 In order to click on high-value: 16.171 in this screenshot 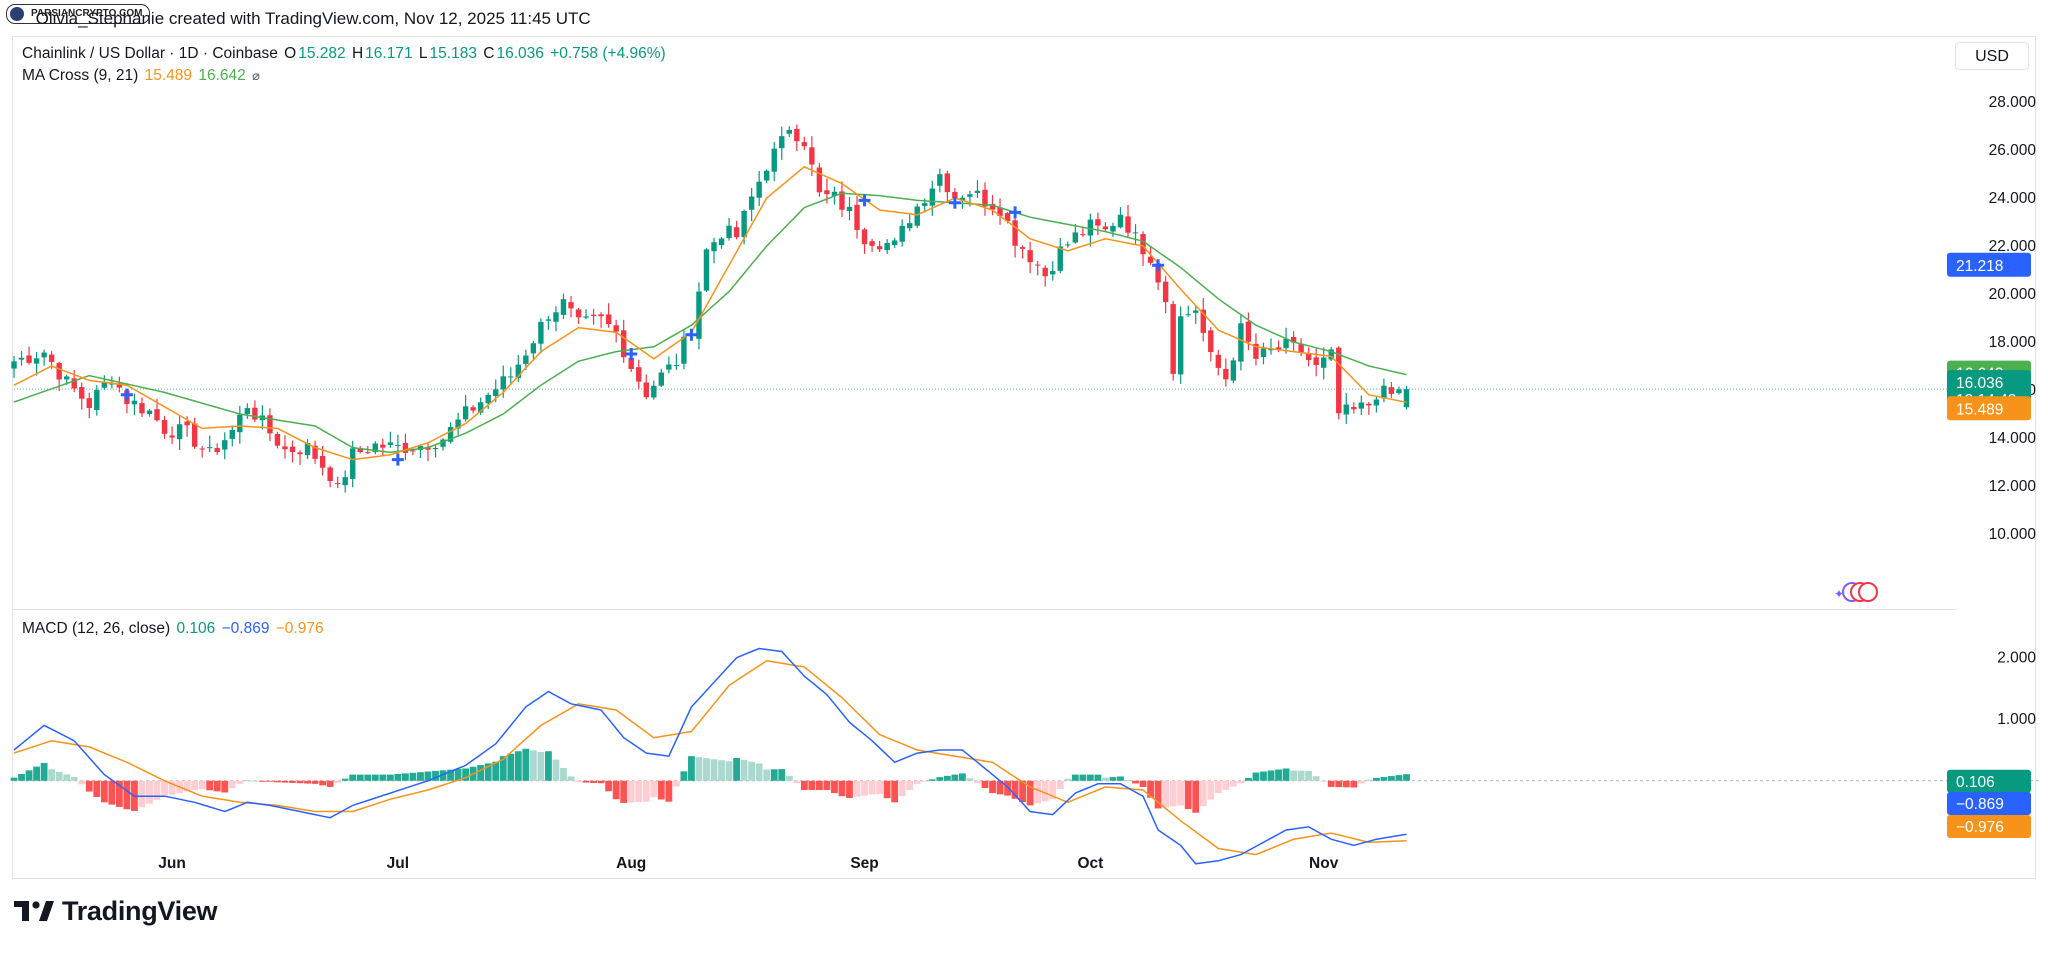, I will do `click(389, 53)`.